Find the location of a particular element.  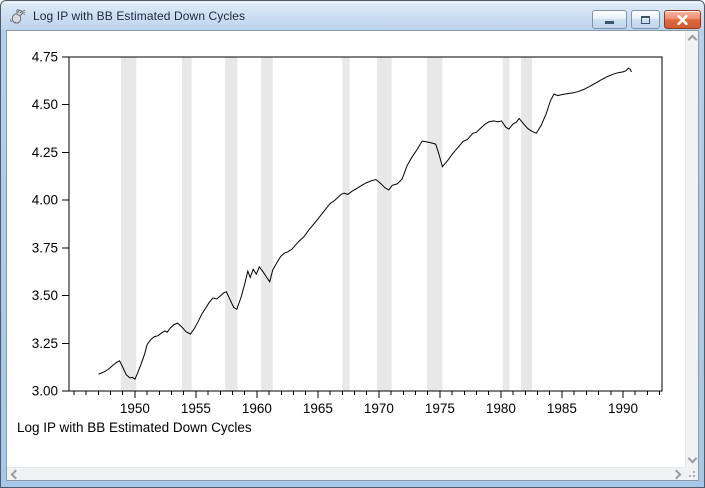

window-controls is located at coordinates (646, 19).